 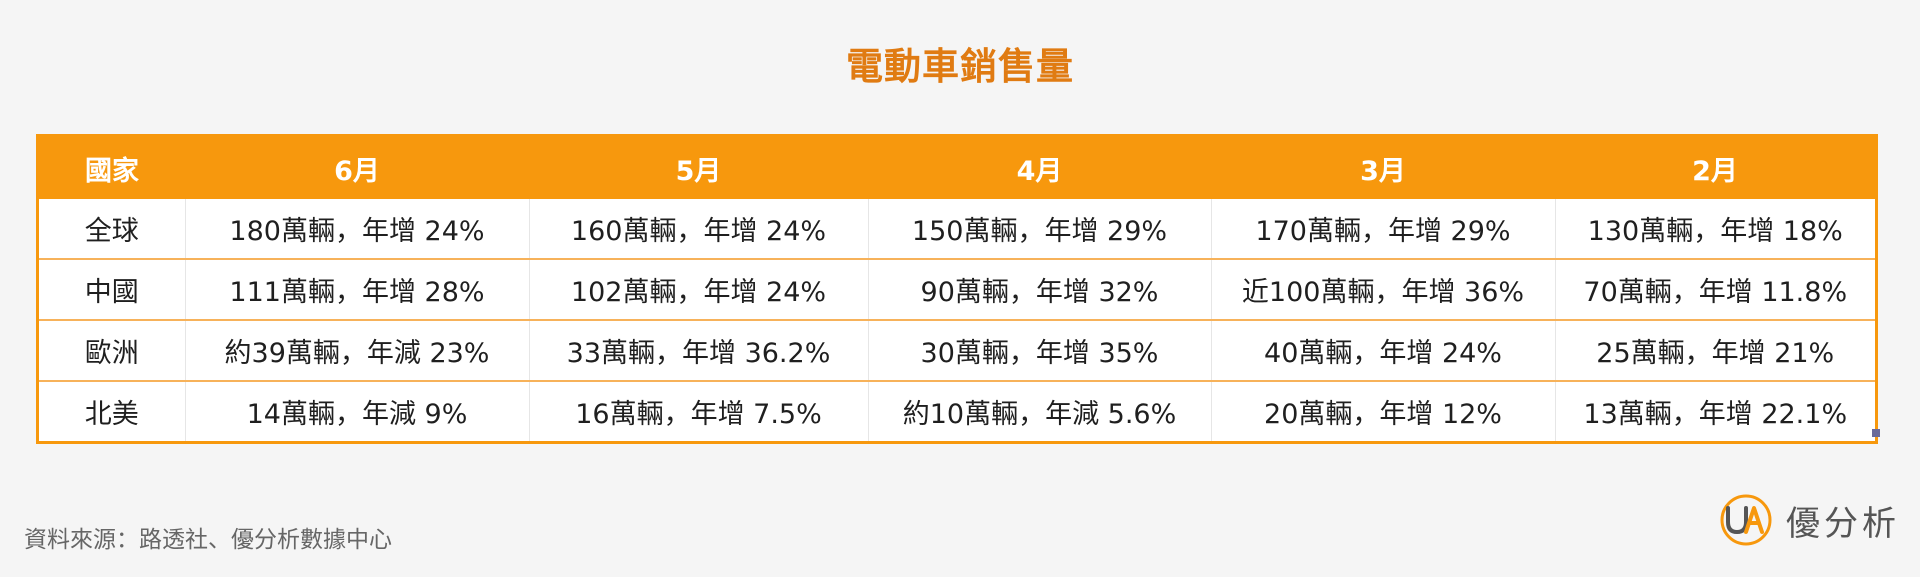 What do you see at coordinates (1715, 350) in the screenshot?
I see `table-cell: 25萬輛，年增 21%` at bounding box center [1715, 350].